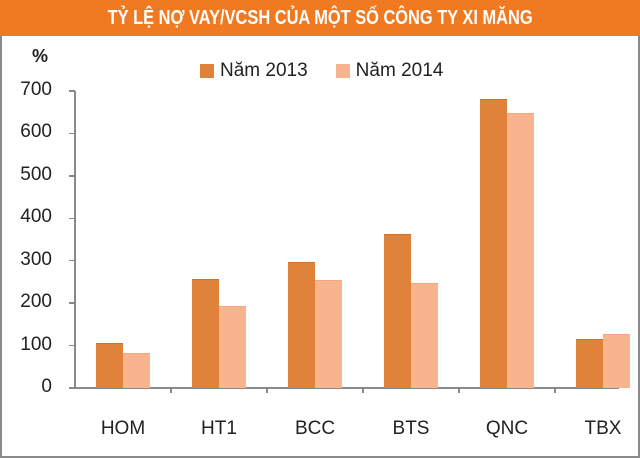 The image size is (640, 458). What do you see at coordinates (46, 386) in the screenshot?
I see `y-axis-tick-label: 0` at bounding box center [46, 386].